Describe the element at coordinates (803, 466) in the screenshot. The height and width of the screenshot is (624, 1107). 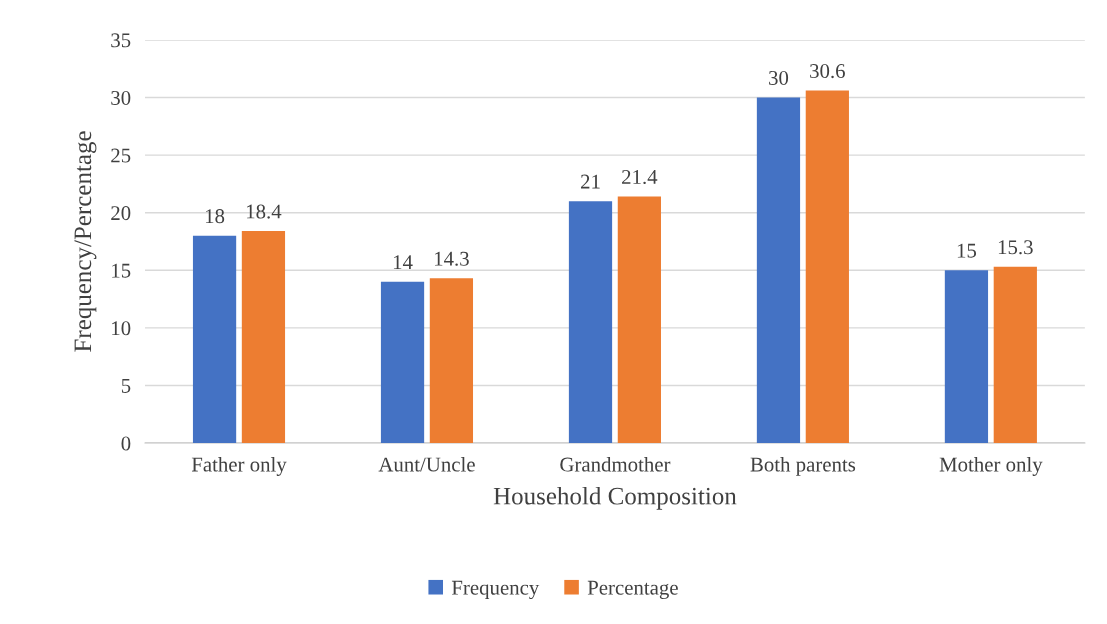
I see `x-tick-label: Both parents` at that location.